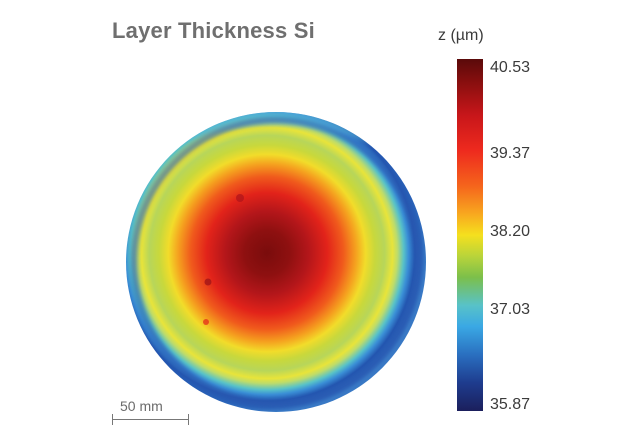  Describe the element at coordinates (150, 419) in the screenshot. I see `scale-bar-line` at that location.